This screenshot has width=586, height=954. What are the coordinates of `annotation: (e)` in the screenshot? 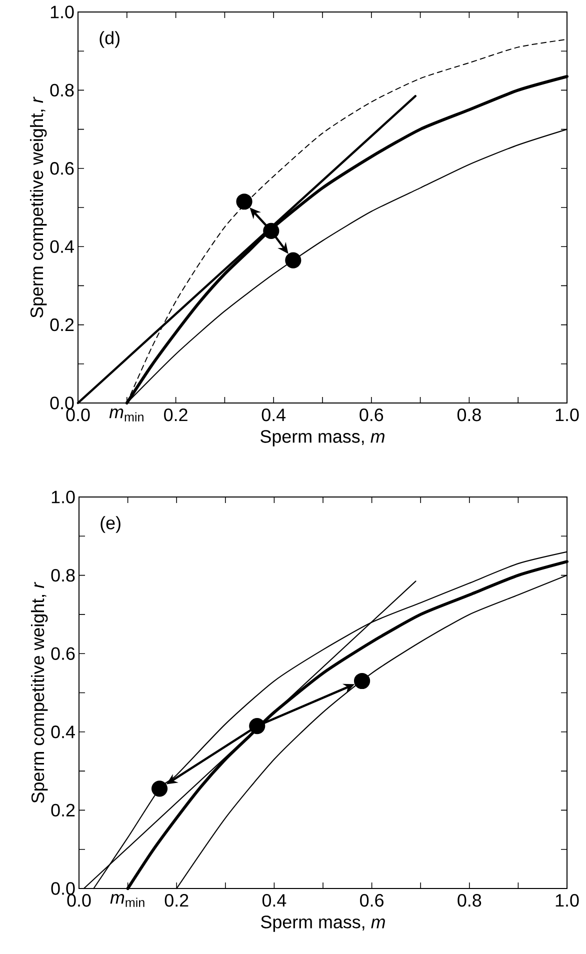 It's located at (110, 524).